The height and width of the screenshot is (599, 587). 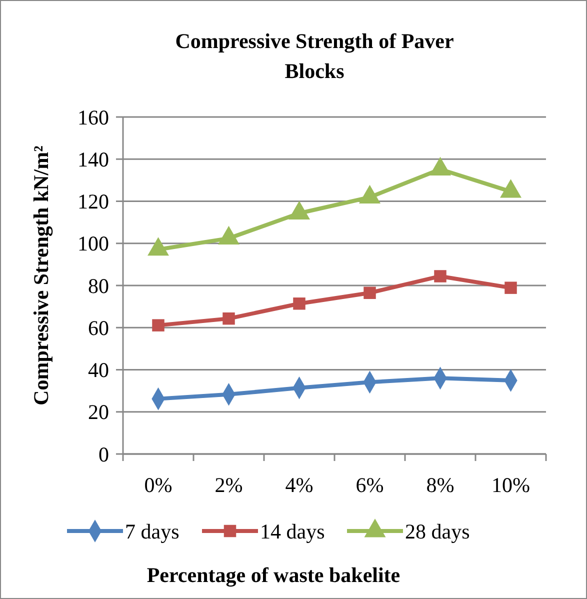 What do you see at coordinates (98, 412) in the screenshot?
I see `y-tick-label: 20` at bounding box center [98, 412].